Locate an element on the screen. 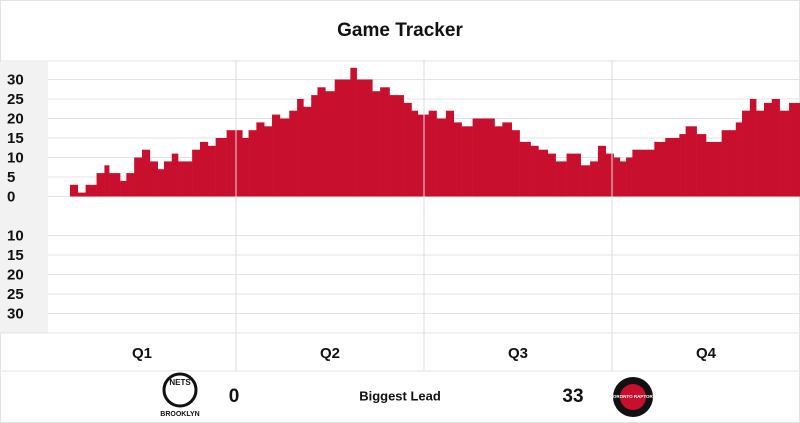 The height and width of the screenshot is (423, 800). home-logo: NETS BROOKLYN is located at coordinates (180, 395).